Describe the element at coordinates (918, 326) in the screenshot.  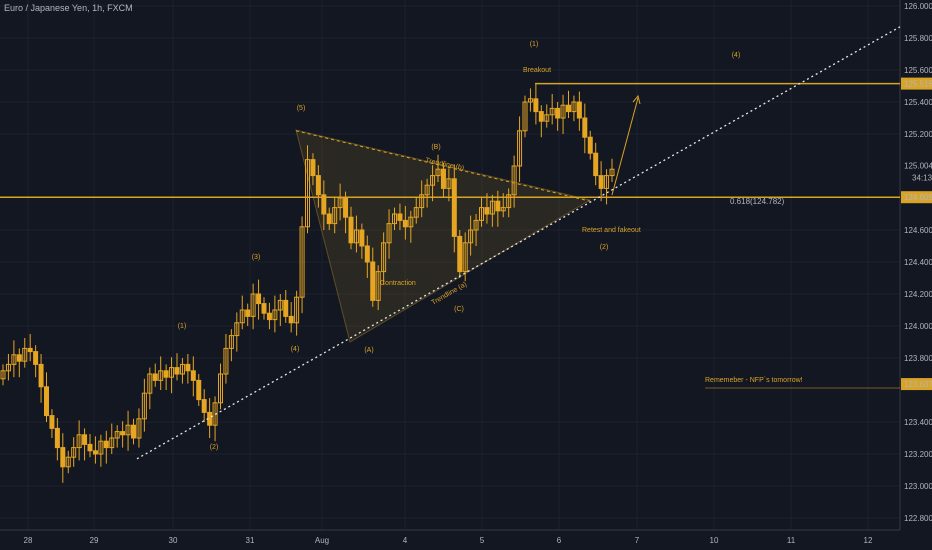
I see `y-tick-label: 124.000` at that location.